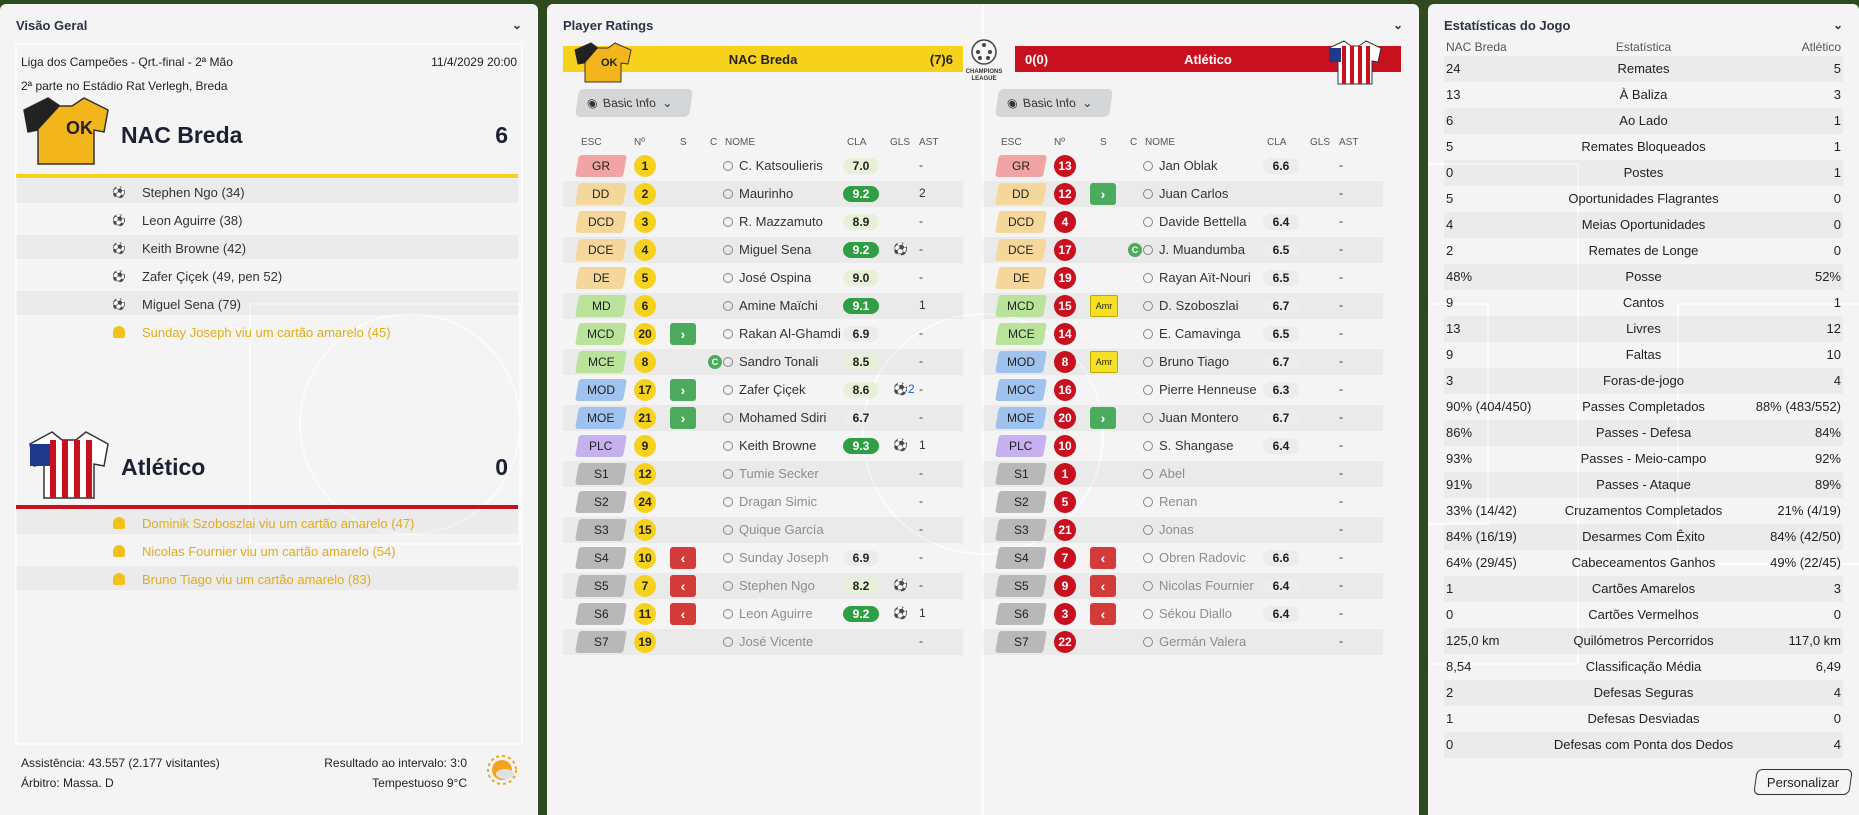 This screenshot has width=1859, height=815. I want to click on player-row: MOE 20 › Juan Montero 6.7 -, so click(1183, 418).